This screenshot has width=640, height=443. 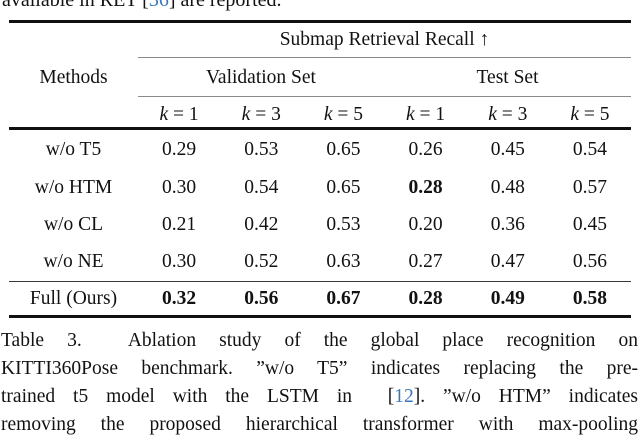 What do you see at coordinates (225, 5) in the screenshot?
I see `clipped-text-post: ] are reported.` at bounding box center [225, 5].